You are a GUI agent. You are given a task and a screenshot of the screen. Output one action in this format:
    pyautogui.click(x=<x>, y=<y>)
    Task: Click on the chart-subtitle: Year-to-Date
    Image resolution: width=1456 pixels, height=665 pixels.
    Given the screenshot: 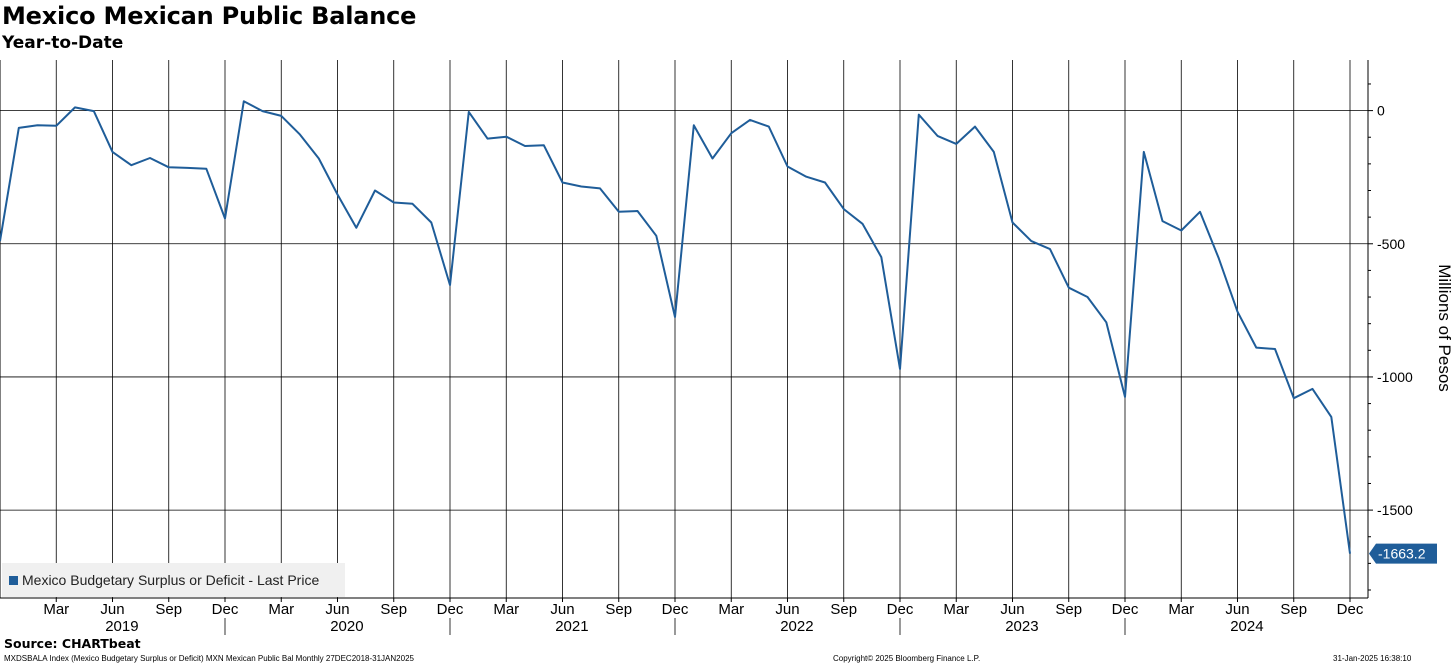 What is the action you would take?
    pyautogui.click(x=63, y=43)
    